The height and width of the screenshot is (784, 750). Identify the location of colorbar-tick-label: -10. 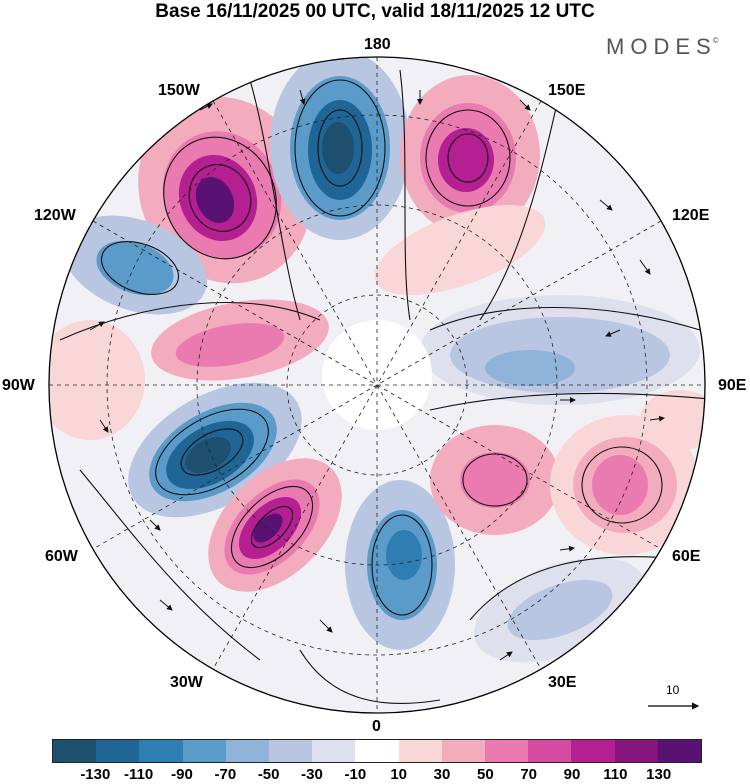
(355, 774).